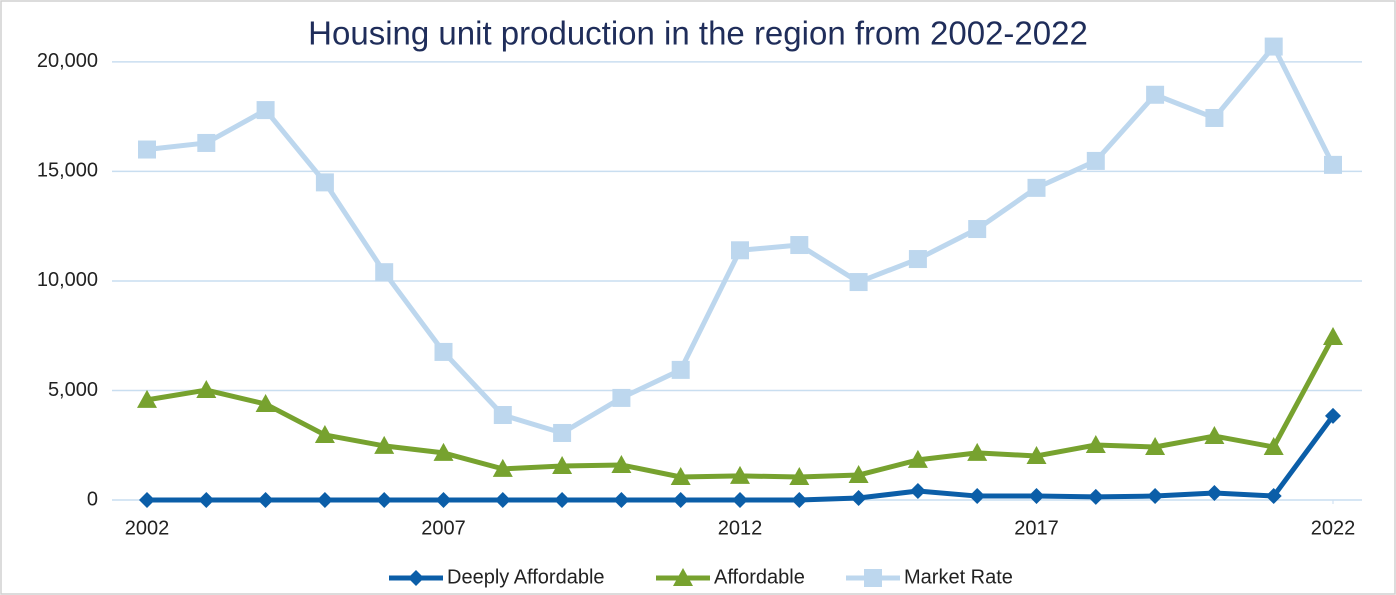 Image resolution: width=1396 pixels, height=595 pixels. Describe the element at coordinates (740, 528) in the screenshot. I see `x-tick-label: 2012` at that location.